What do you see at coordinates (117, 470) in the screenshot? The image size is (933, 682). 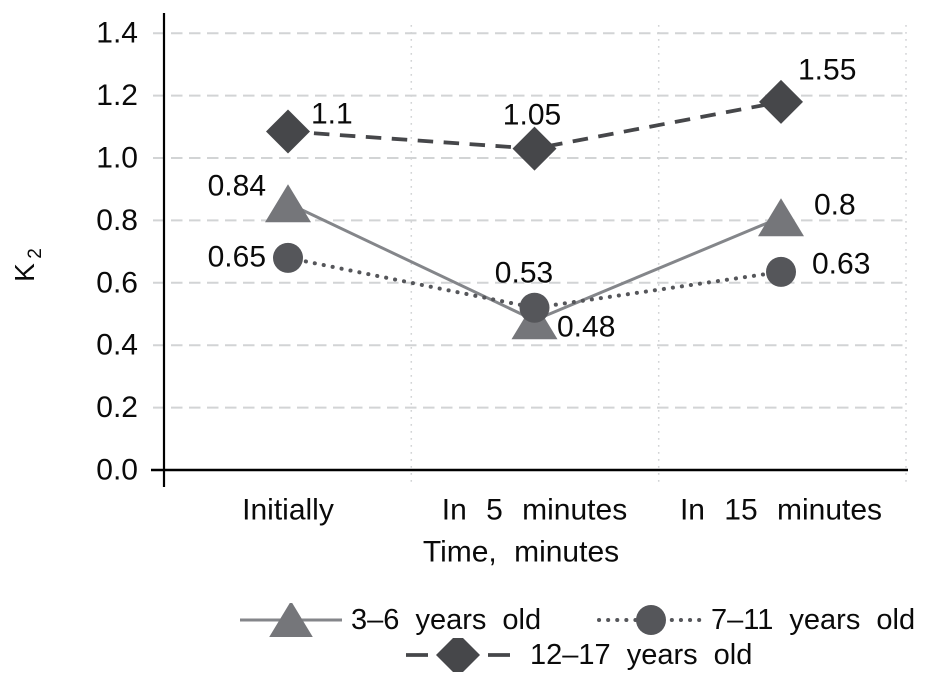 I see `y-tick-label: 0.0` at bounding box center [117, 470].